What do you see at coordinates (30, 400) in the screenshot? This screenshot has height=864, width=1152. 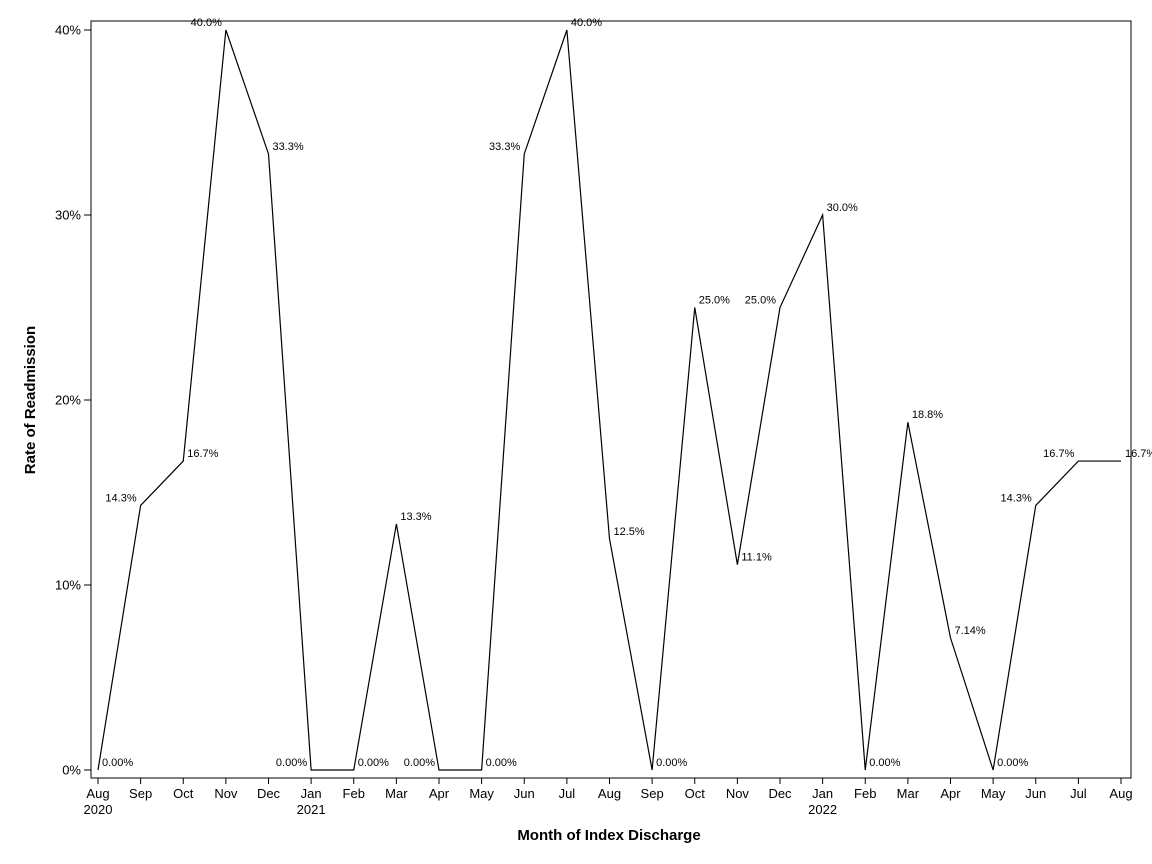 I see `y-axis-title: Rate of Readmission` at bounding box center [30, 400].